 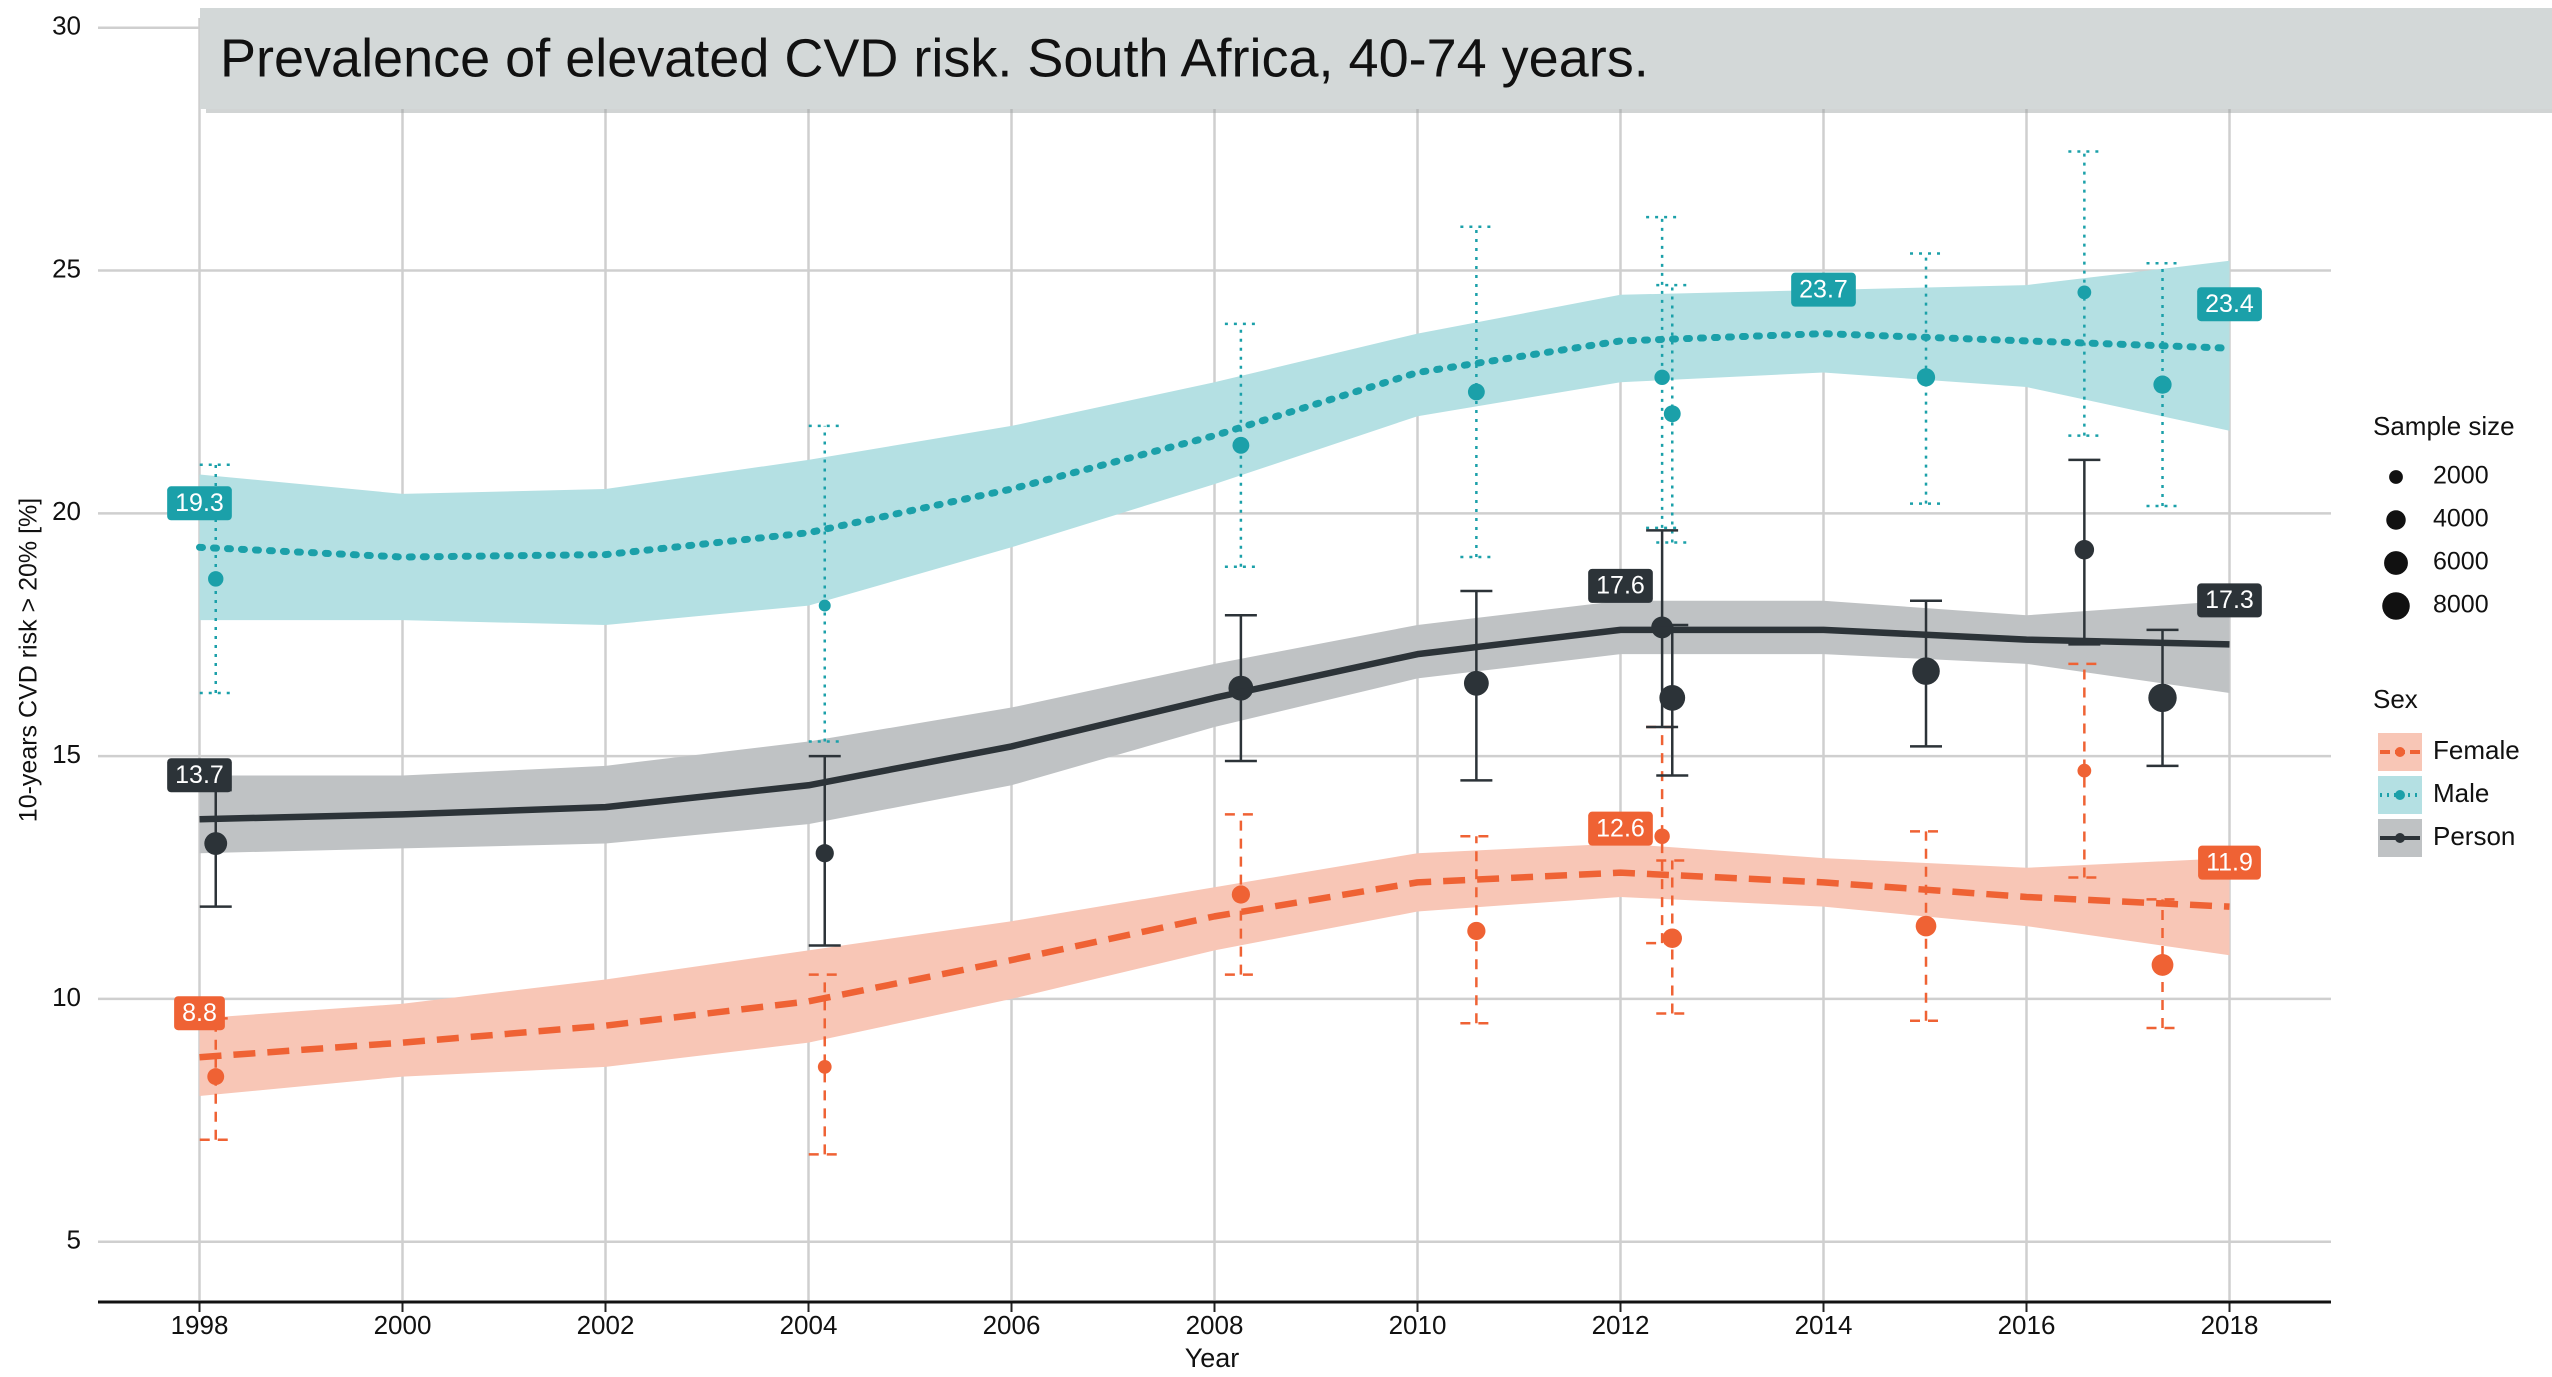 I want to click on title-box, so click(x=1376, y=58).